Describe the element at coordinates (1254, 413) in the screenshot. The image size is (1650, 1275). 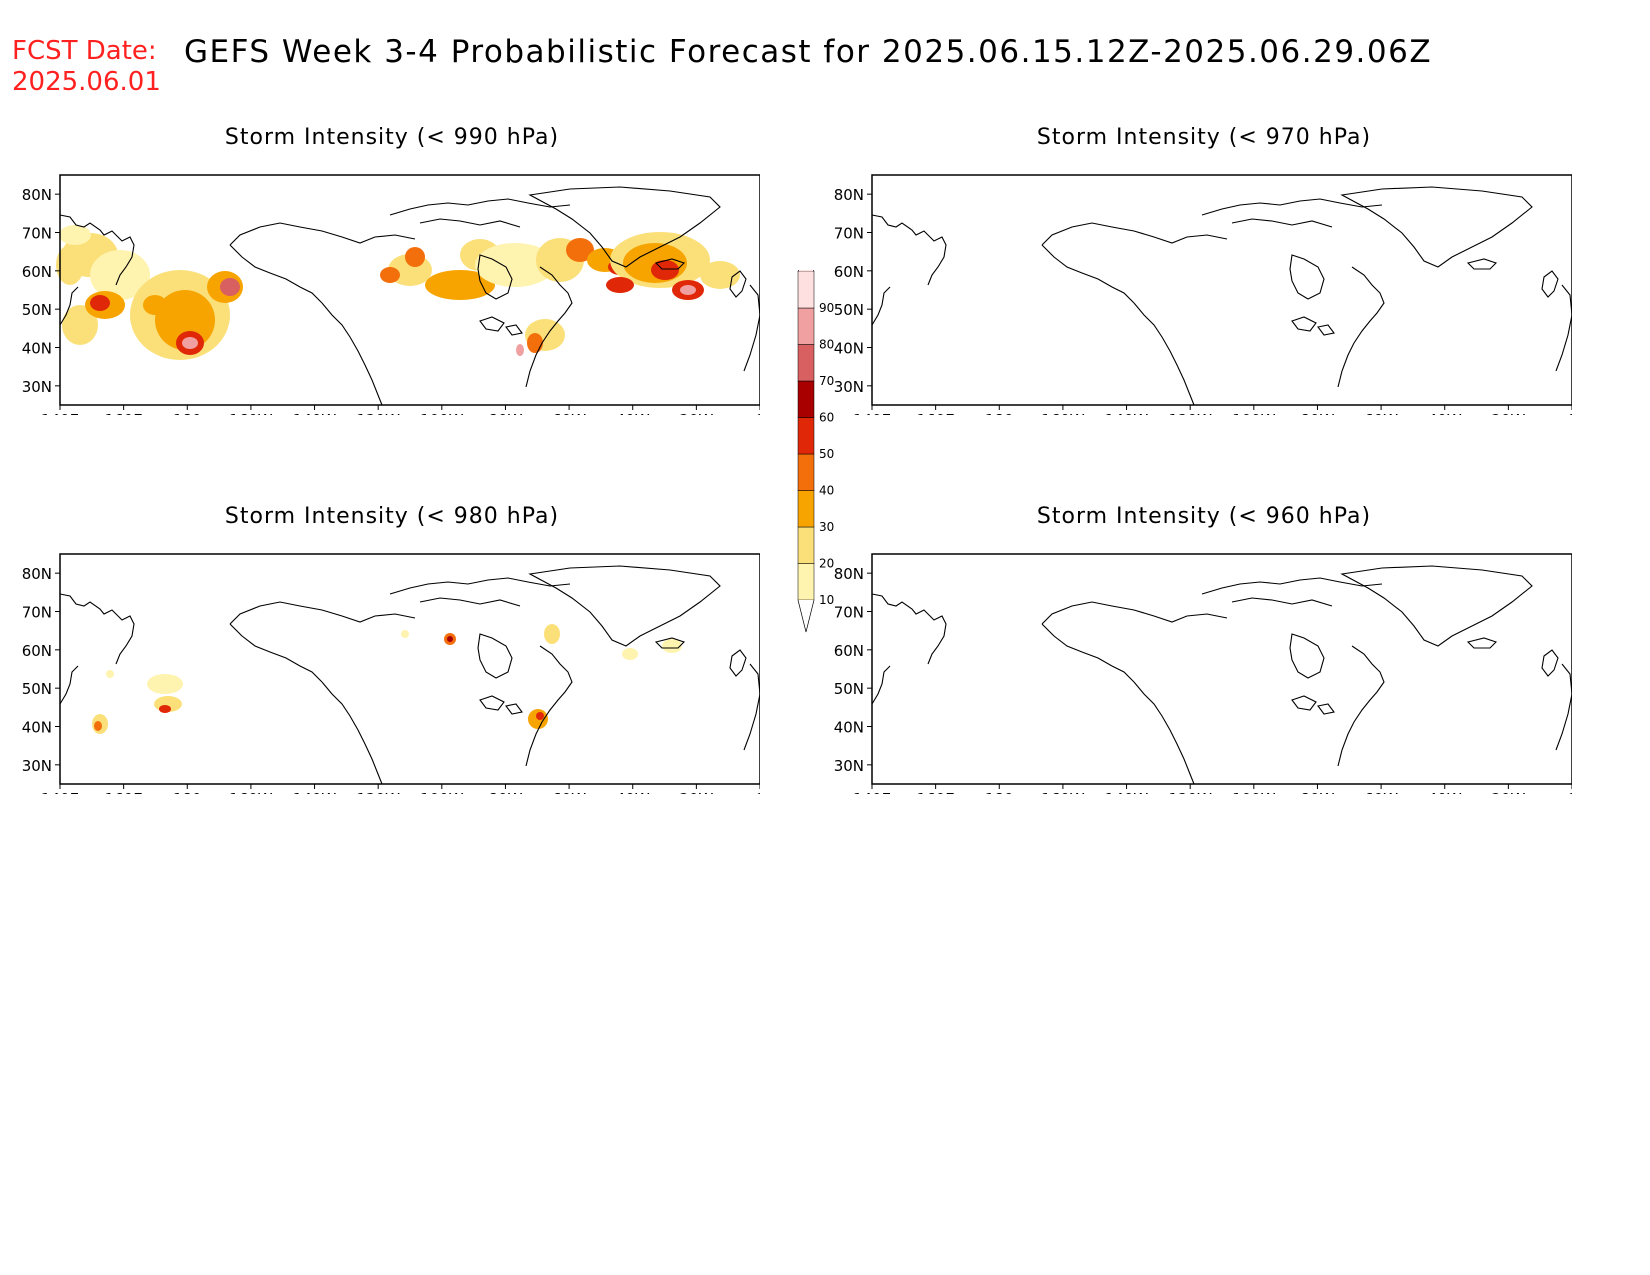
I see `lon-label: 100W` at that location.